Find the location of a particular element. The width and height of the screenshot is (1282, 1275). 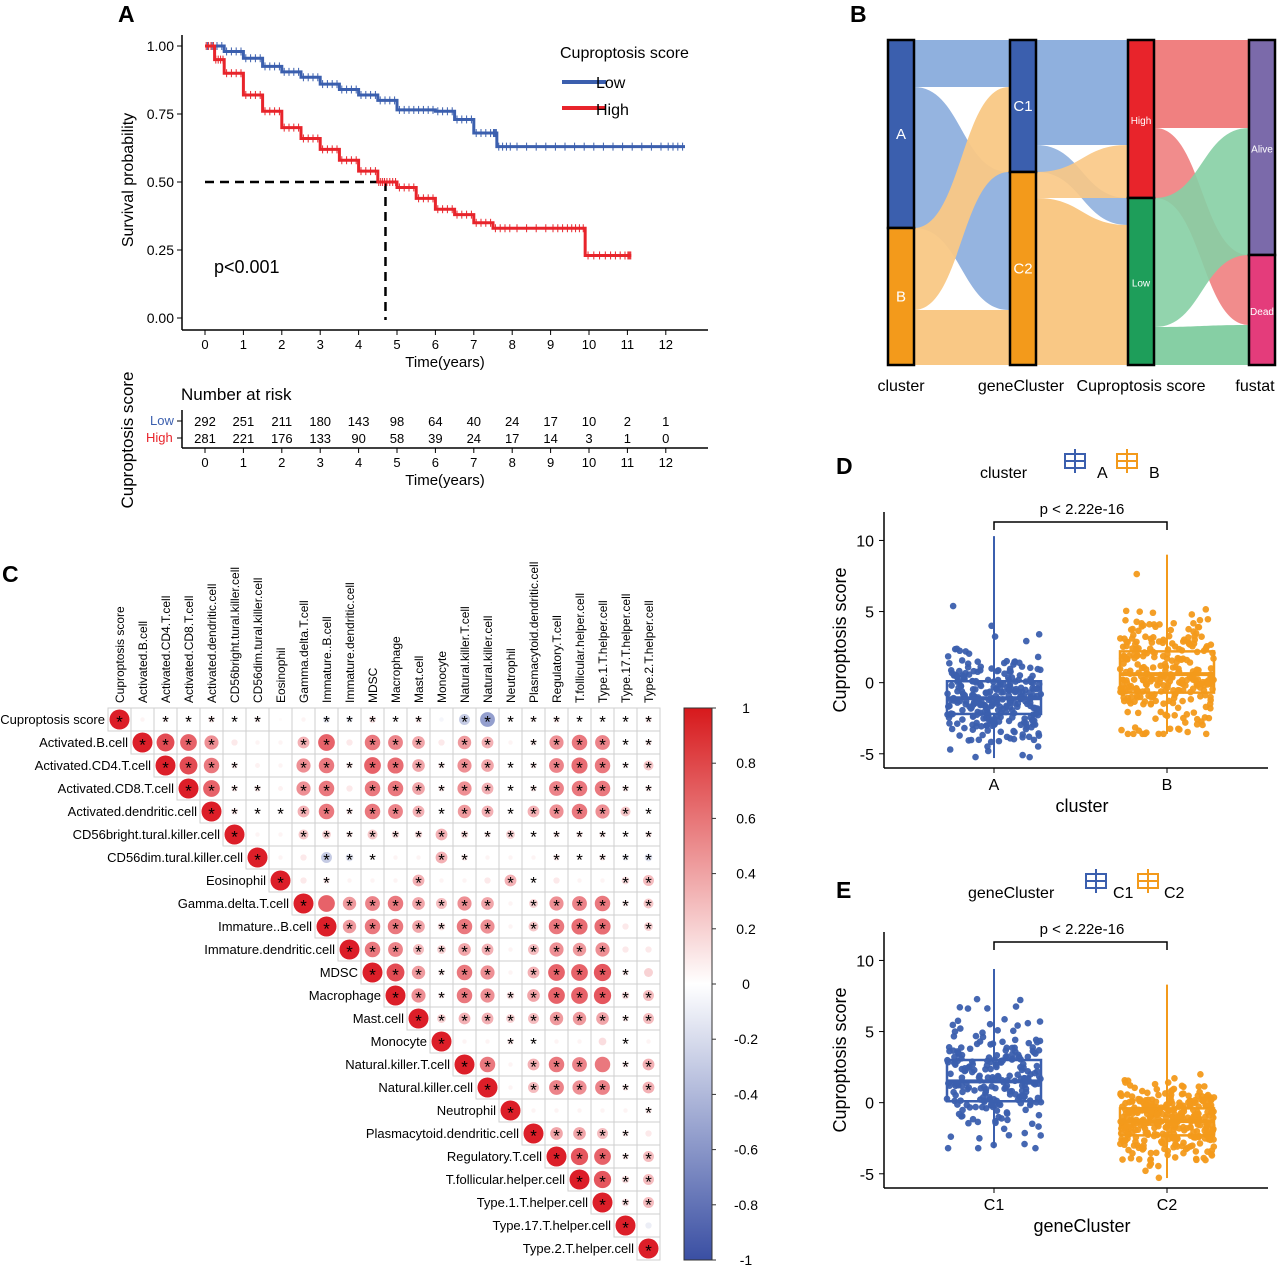

corr-row-label: Immature.dendritic.cell is located at coordinates (269, 949).